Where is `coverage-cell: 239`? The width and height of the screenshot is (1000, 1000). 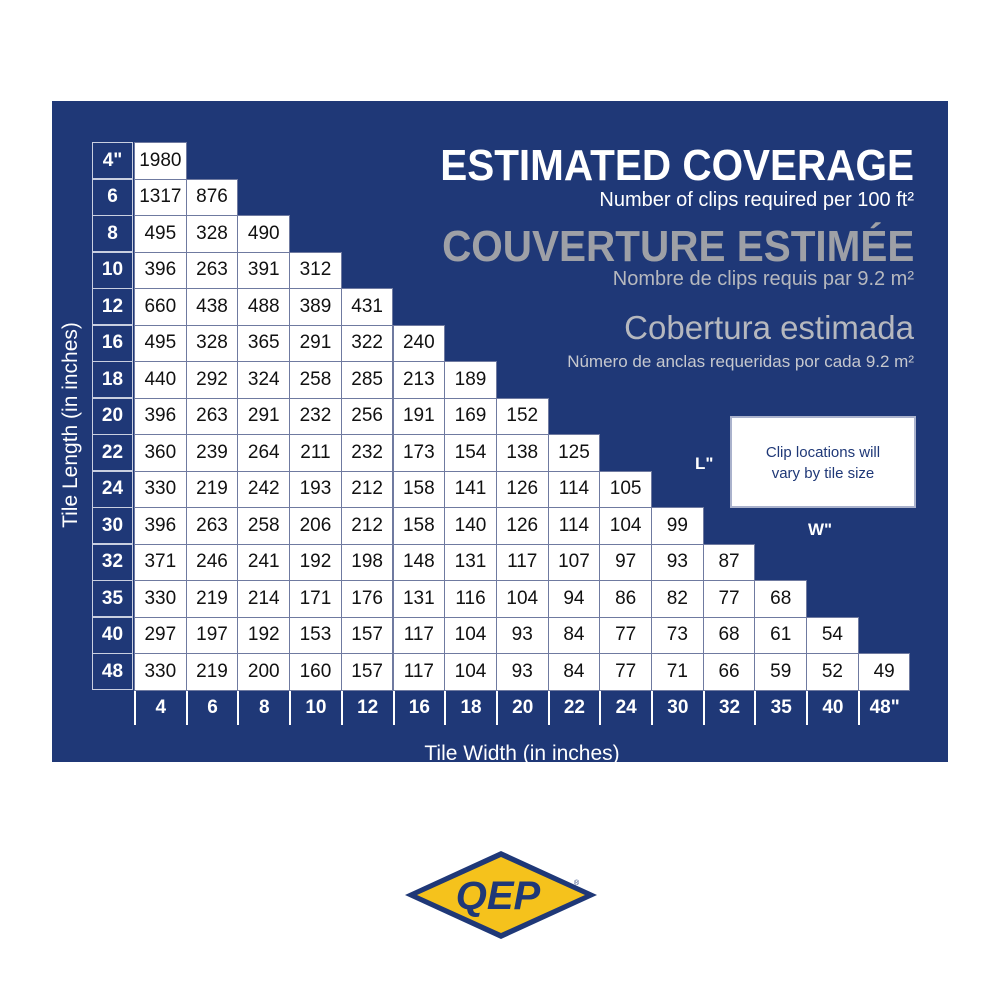
coverage-cell: 239 is located at coordinates (212, 453).